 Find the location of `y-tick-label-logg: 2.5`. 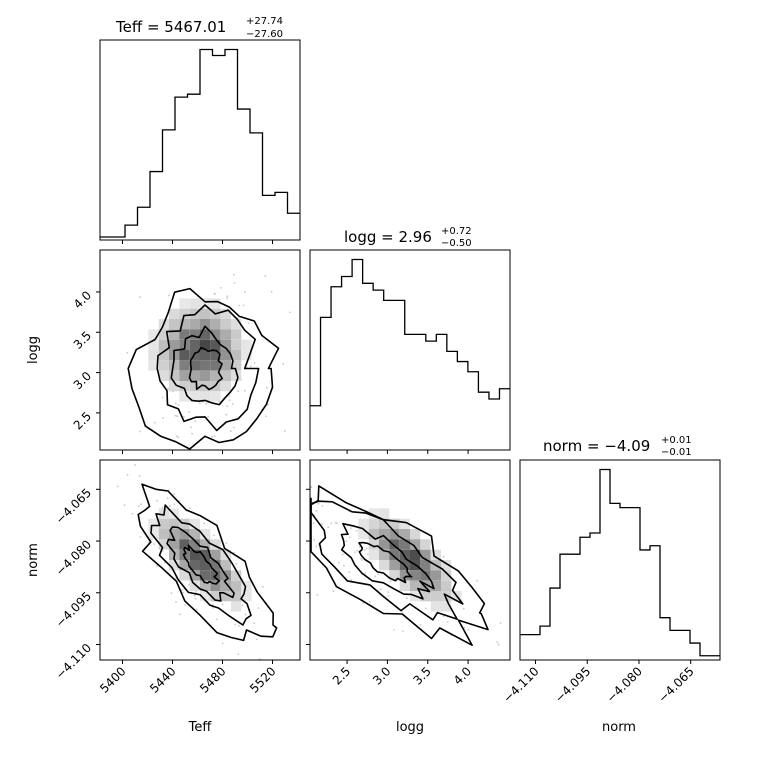

y-tick-label-logg: 2.5 is located at coordinates (82, 420).